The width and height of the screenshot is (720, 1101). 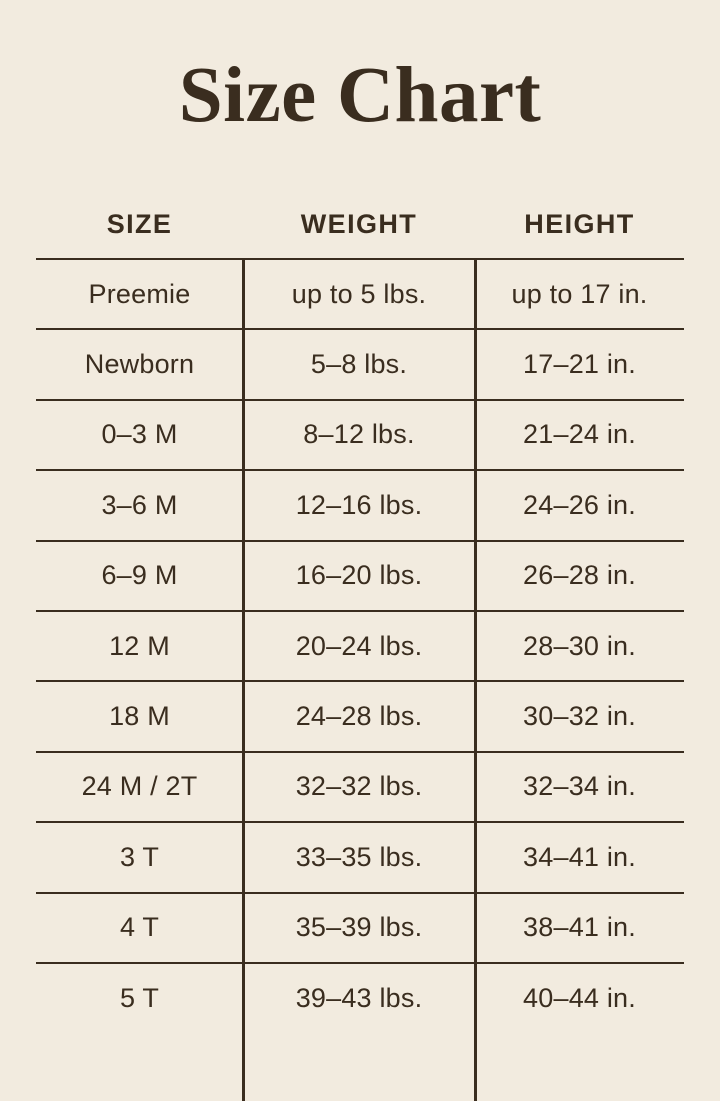 I want to click on page-title: Size Chart, so click(x=360, y=95).